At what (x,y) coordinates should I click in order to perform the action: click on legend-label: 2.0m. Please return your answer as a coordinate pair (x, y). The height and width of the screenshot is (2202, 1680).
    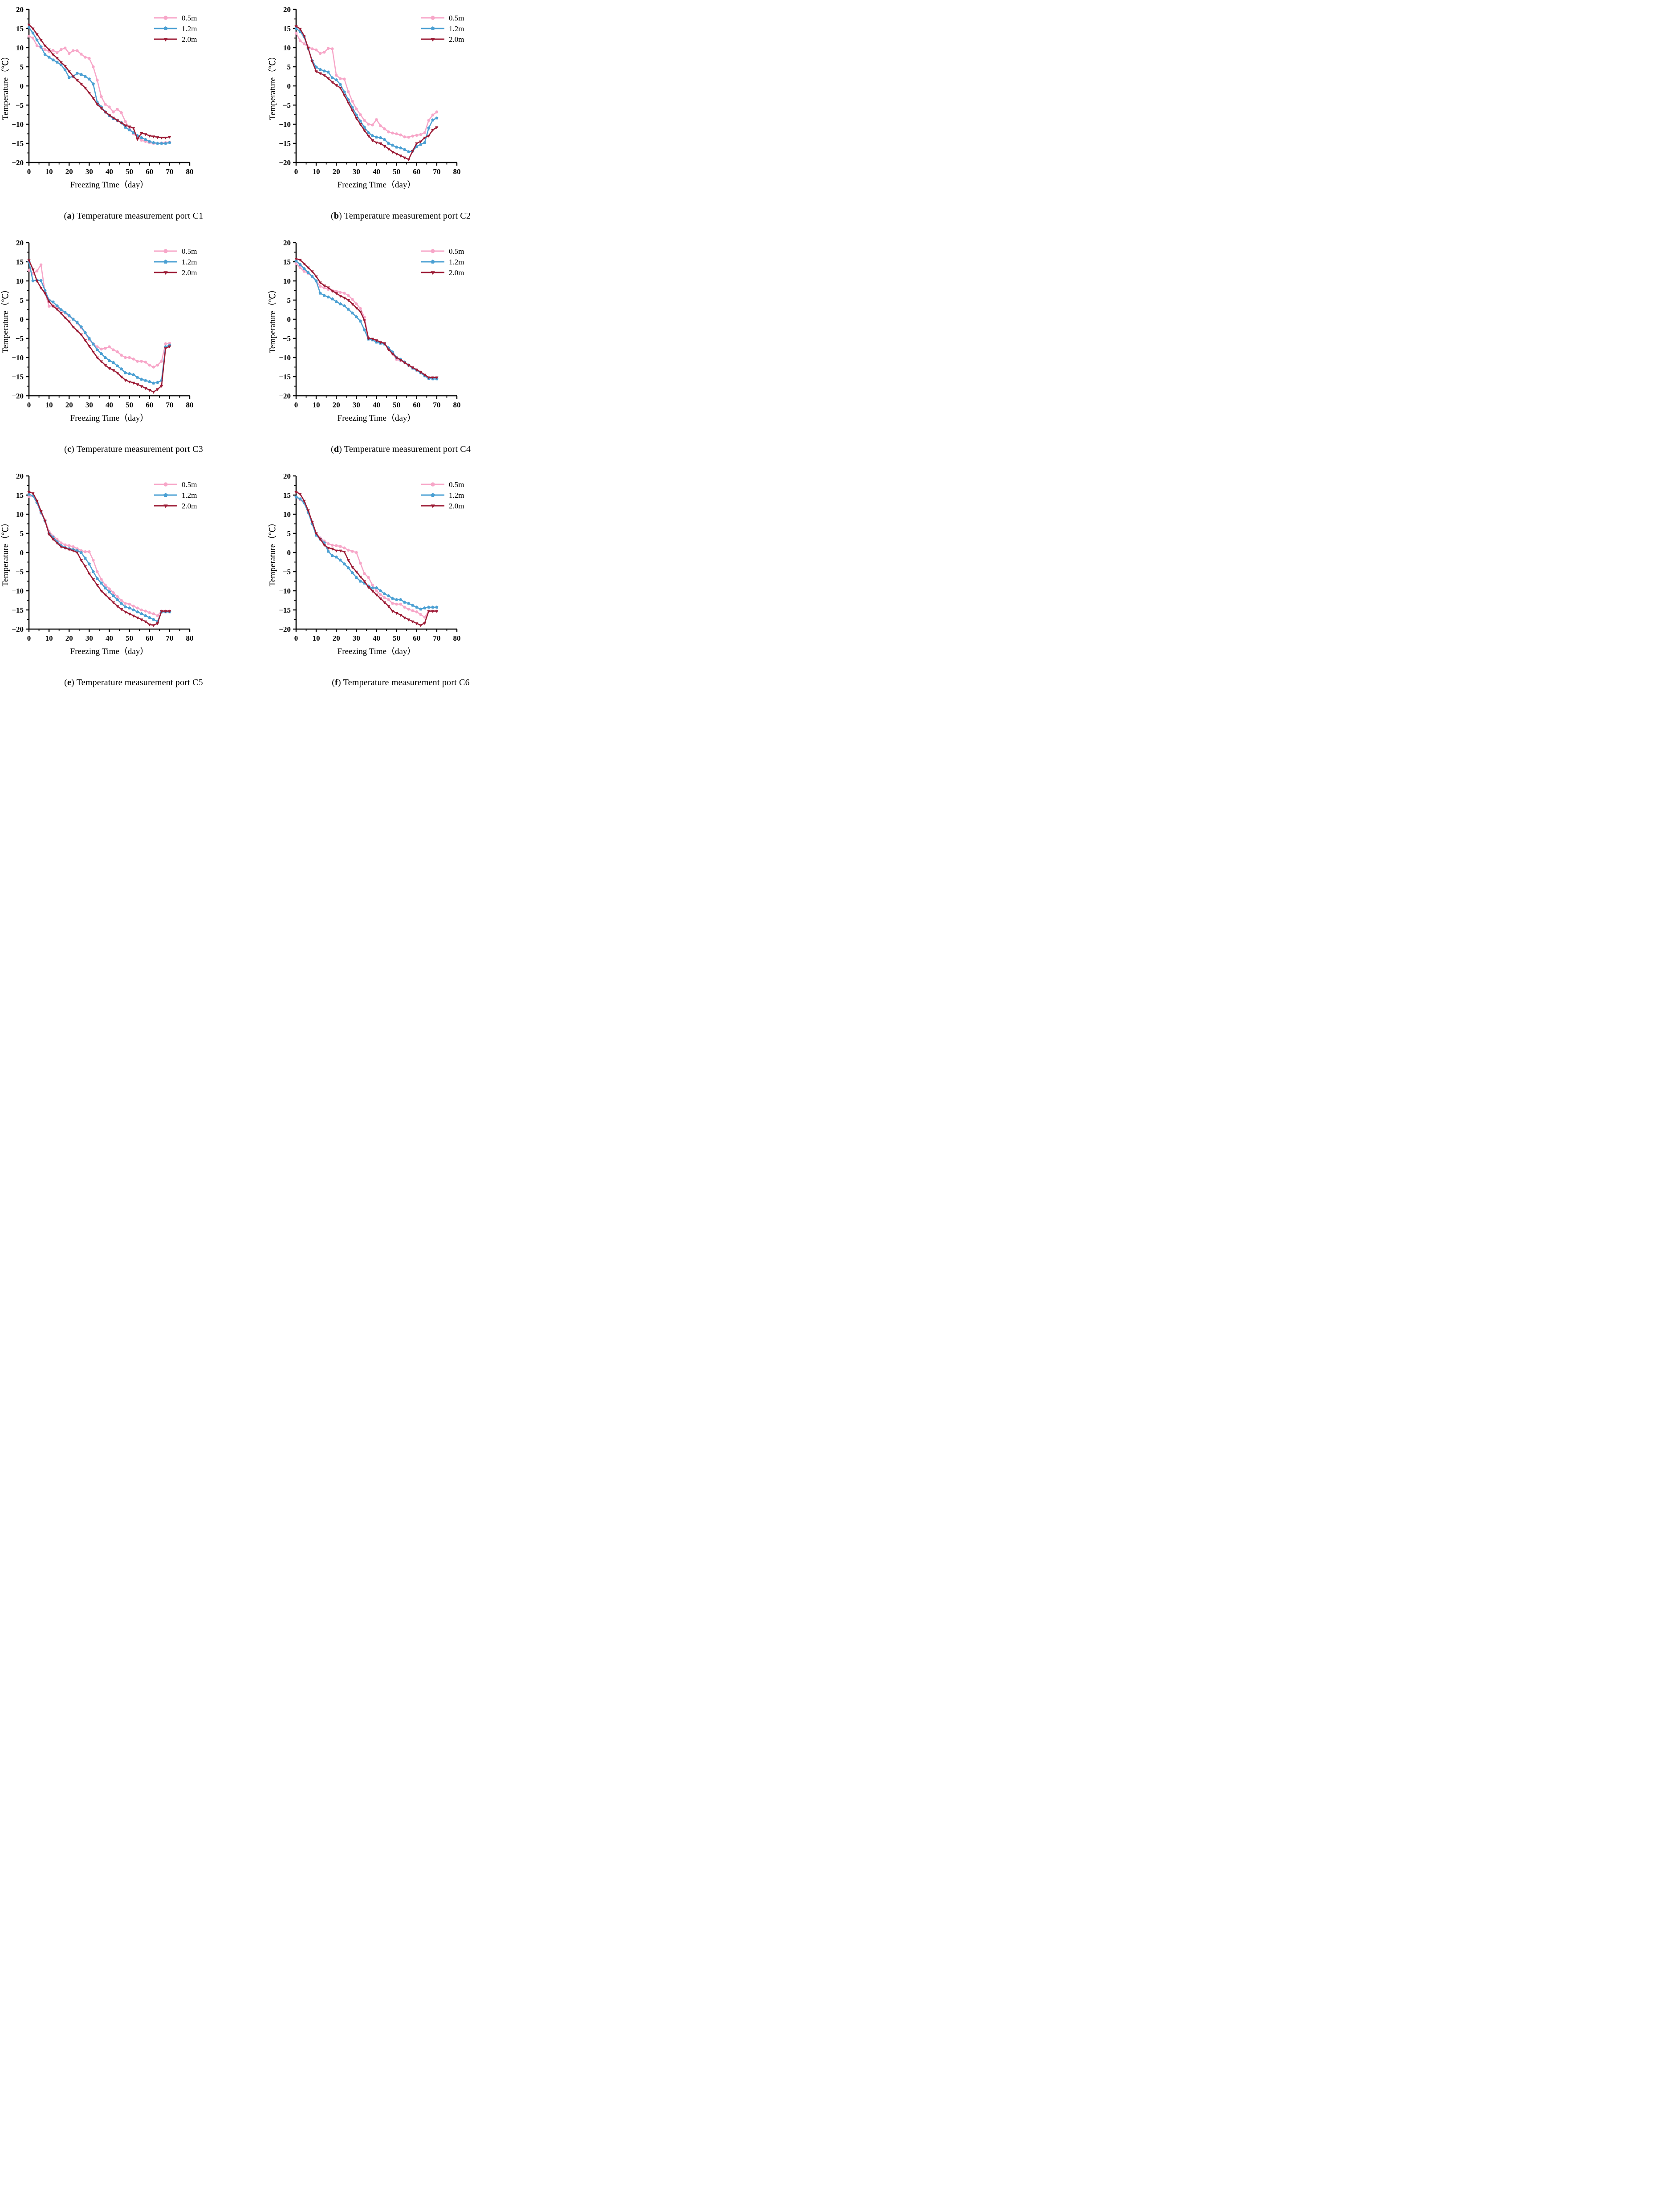
    Looking at the image, I should click on (456, 273).